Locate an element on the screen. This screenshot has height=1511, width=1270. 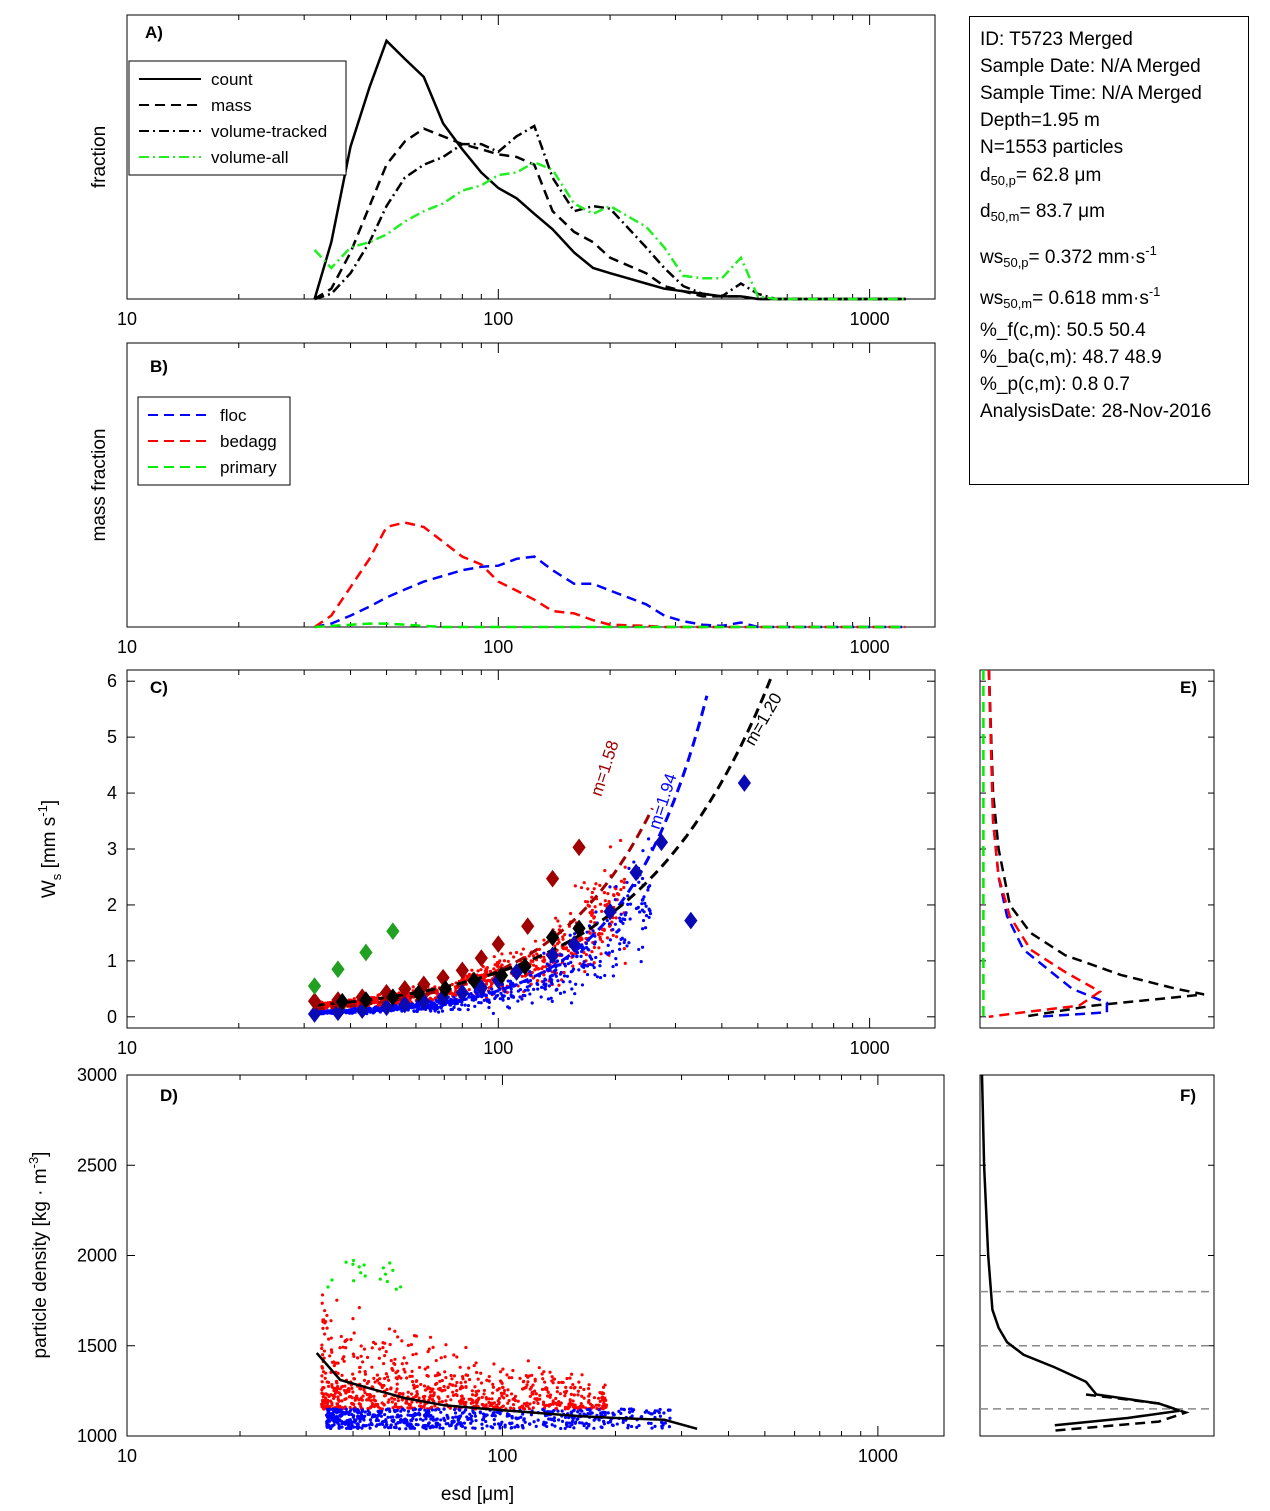
info-d50m: d50,m= 83.7 μm is located at coordinates (1042, 212).